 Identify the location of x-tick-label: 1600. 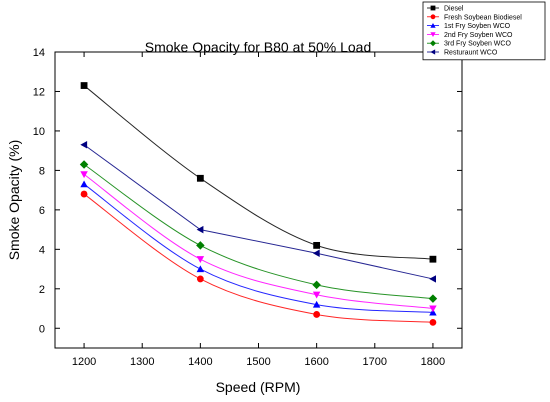
(316, 362).